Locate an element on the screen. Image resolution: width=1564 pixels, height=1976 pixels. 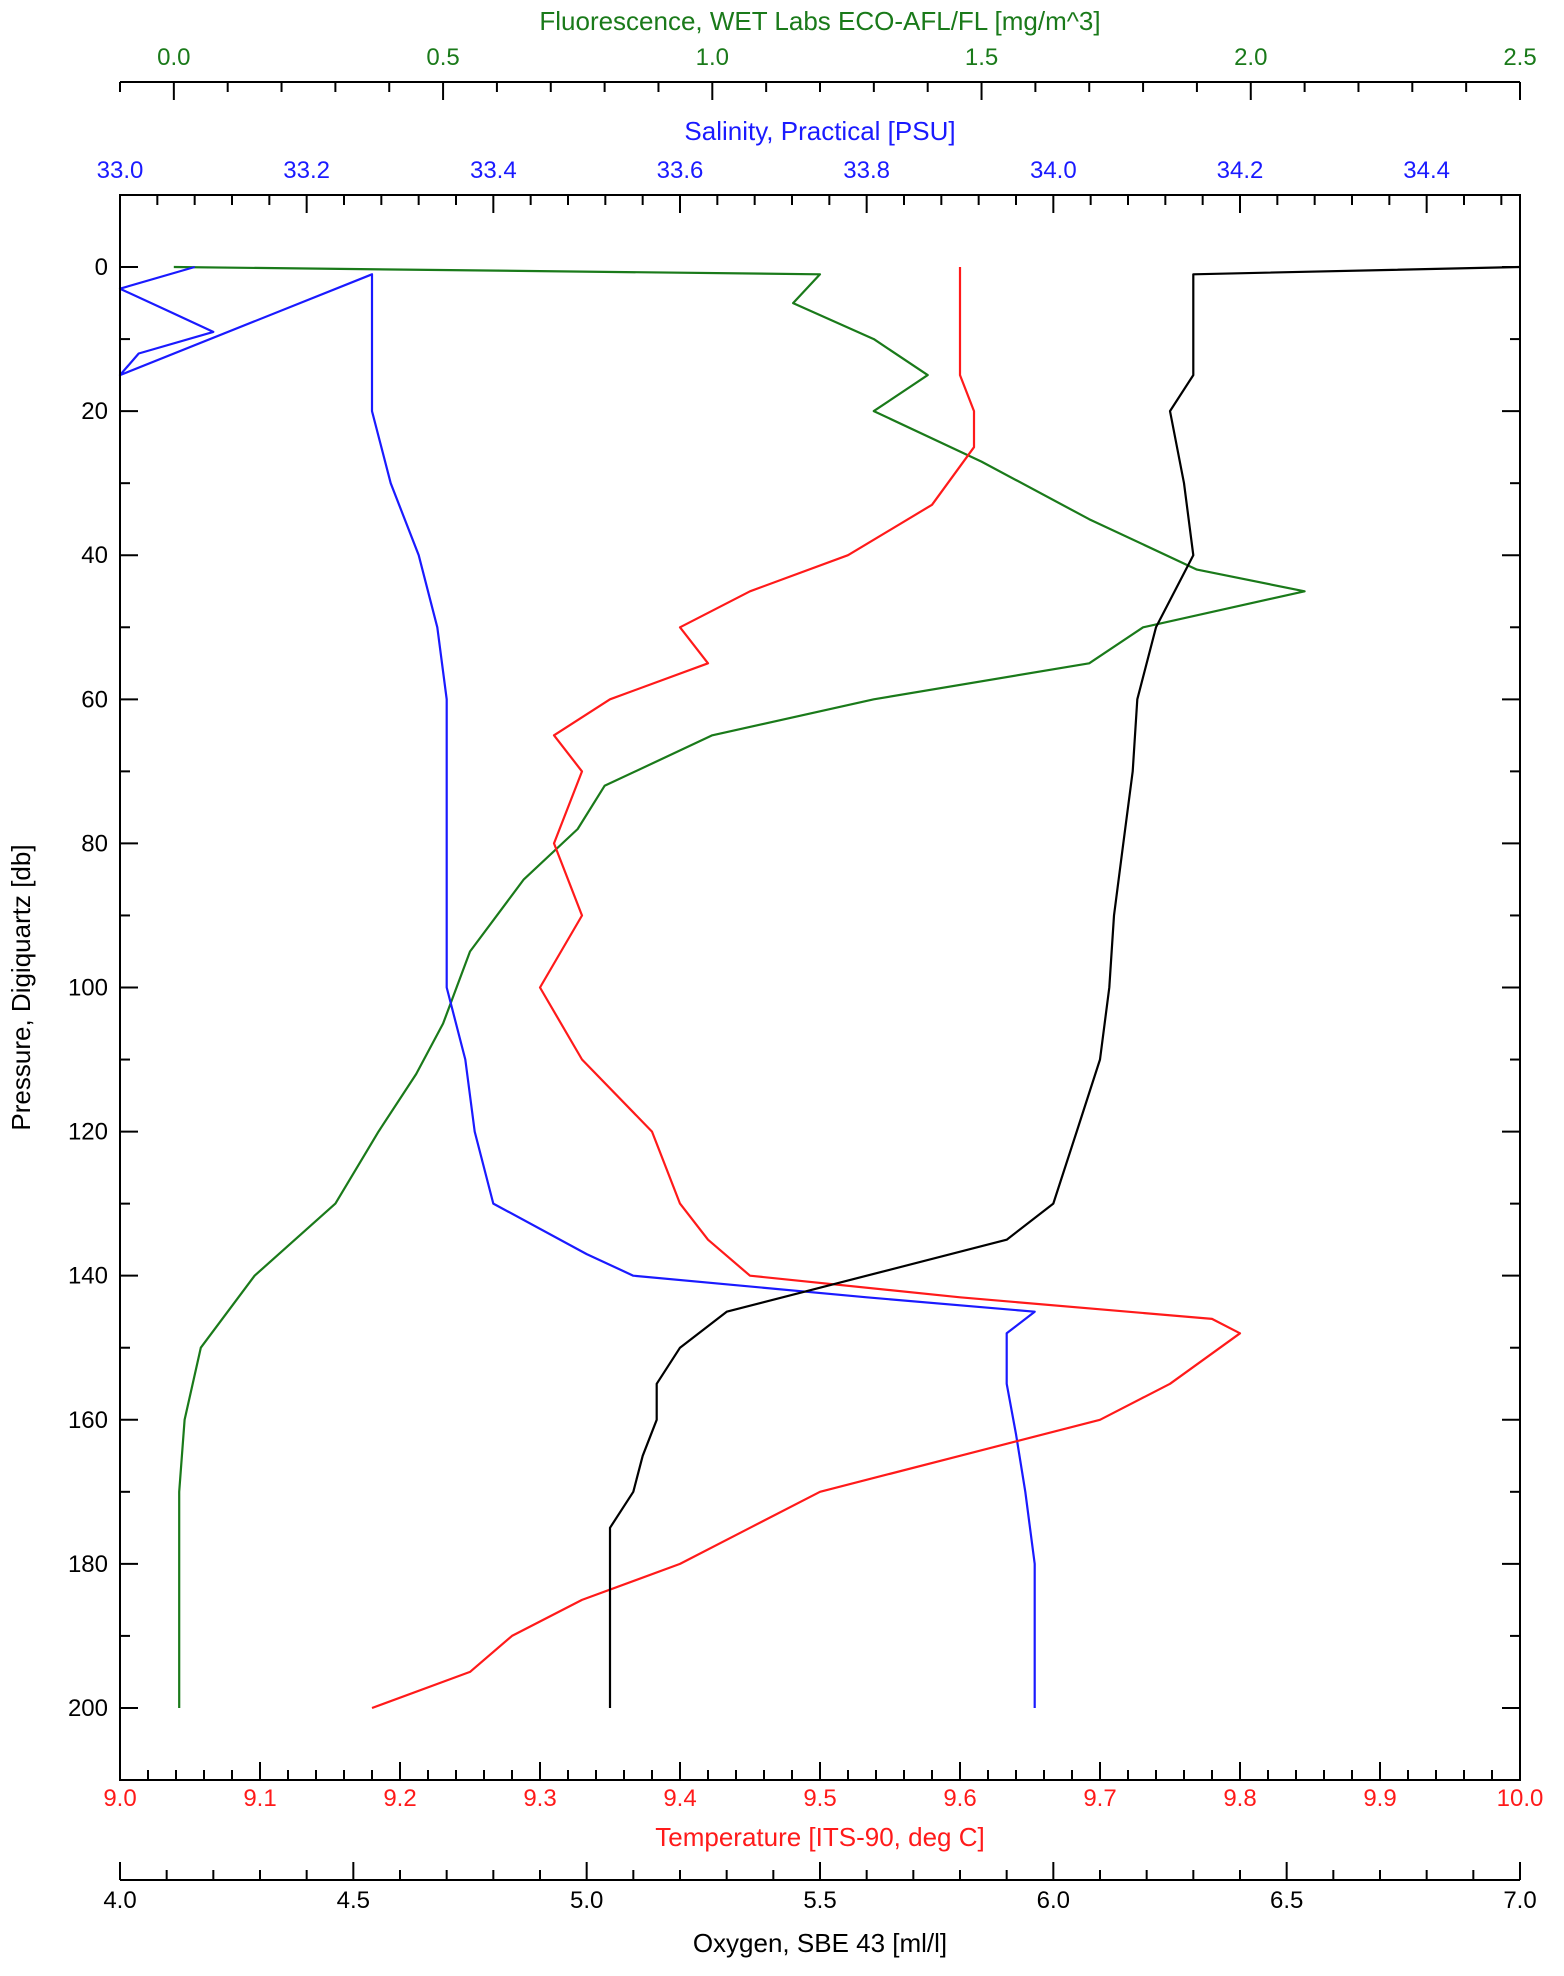
temperature-tick-label: 9.2 is located at coordinates (399, 1798).